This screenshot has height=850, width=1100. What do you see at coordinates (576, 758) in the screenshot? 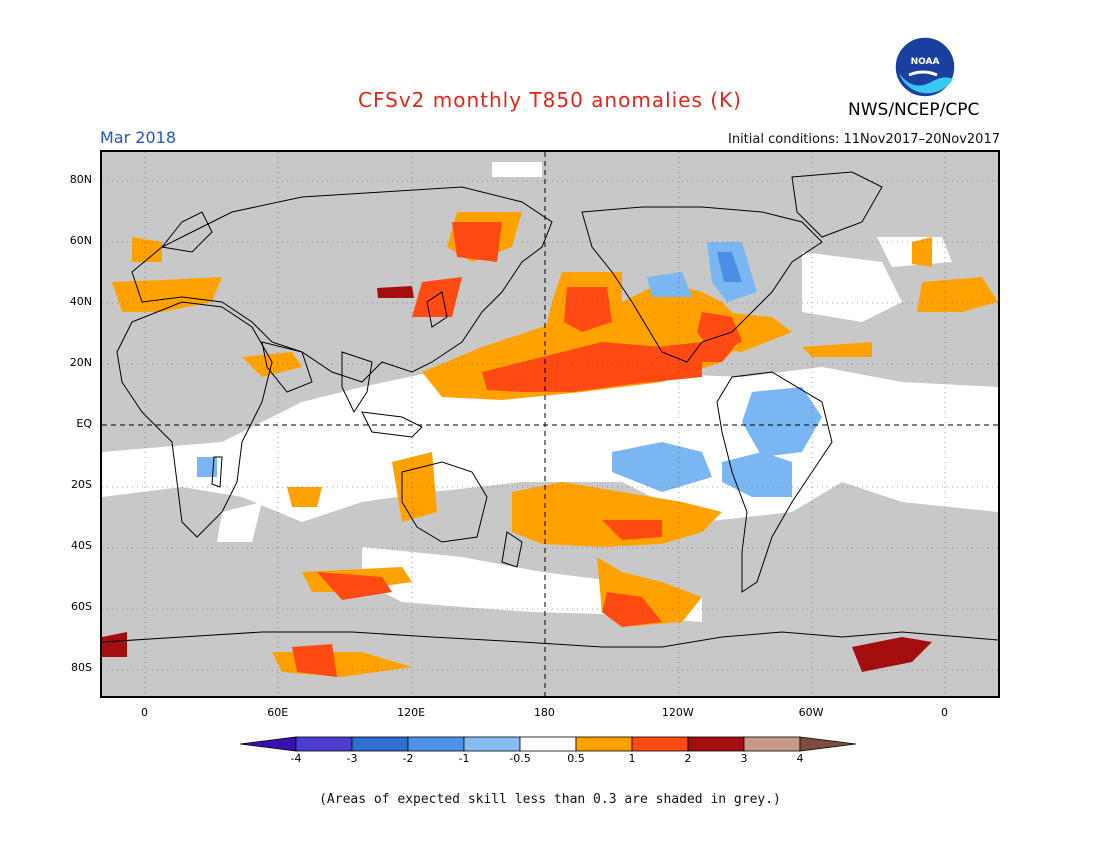
I see `colorbar-label: 0.5` at bounding box center [576, 758].